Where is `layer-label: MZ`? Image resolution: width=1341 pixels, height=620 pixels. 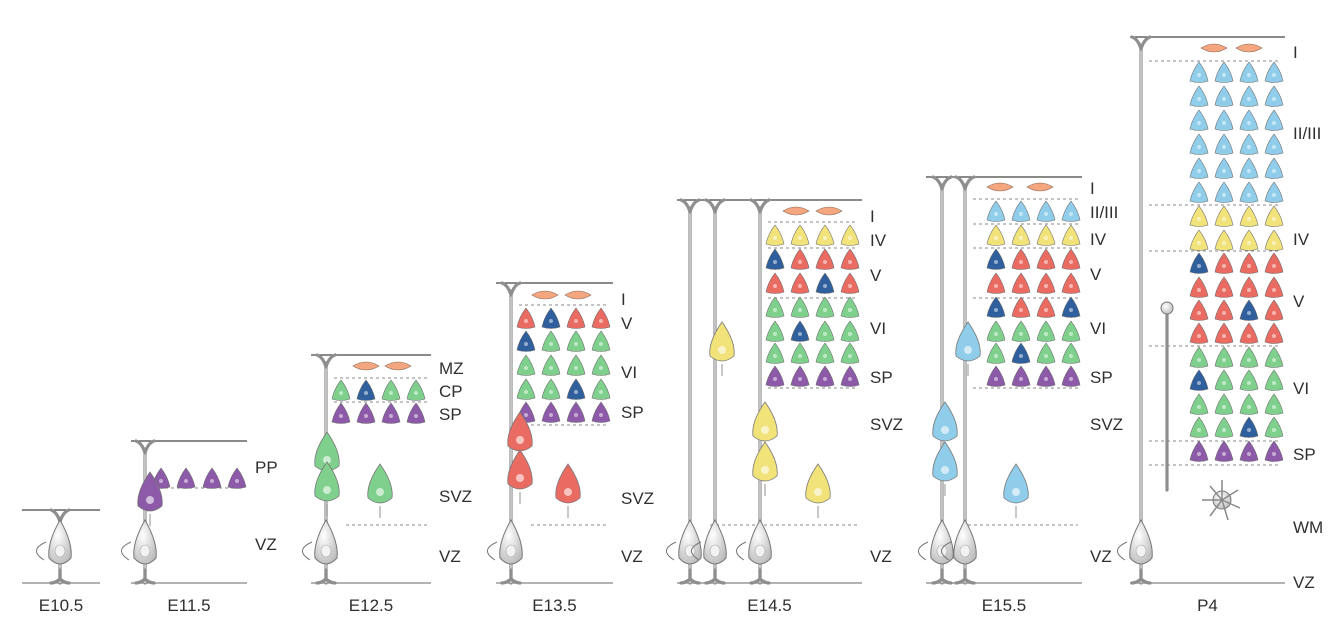
layer-label: MZ is located at coordinates (451, 368).